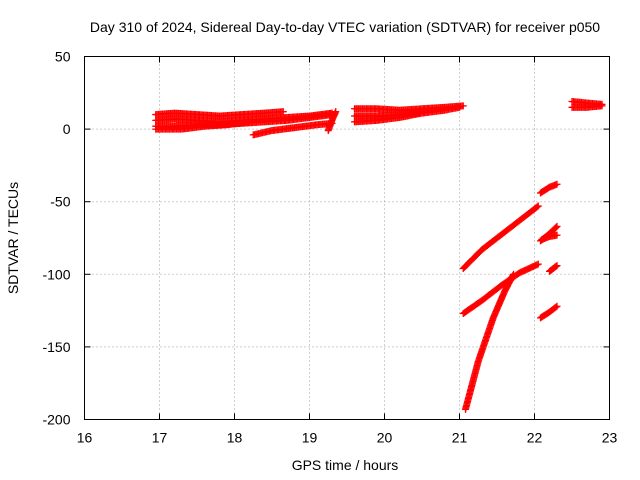 Image resolution: width=640 pixels, height=480 pixels. I want to click on y-tick-label: 50, so click(63, 57).